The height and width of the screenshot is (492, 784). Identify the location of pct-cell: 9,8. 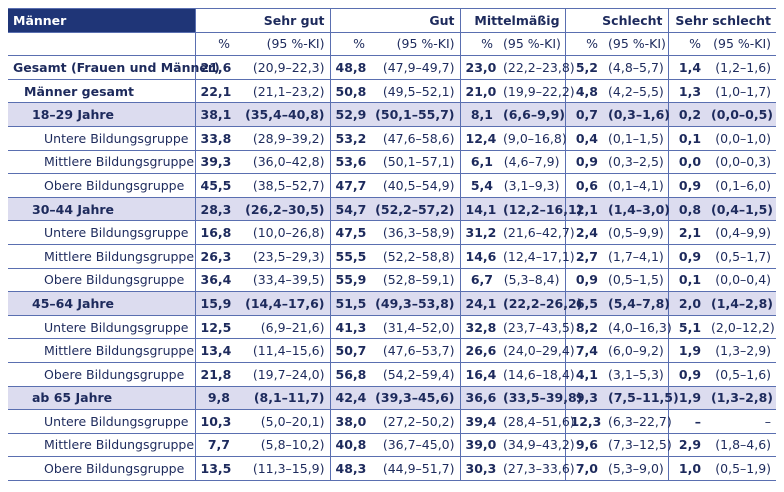
(214, 398).